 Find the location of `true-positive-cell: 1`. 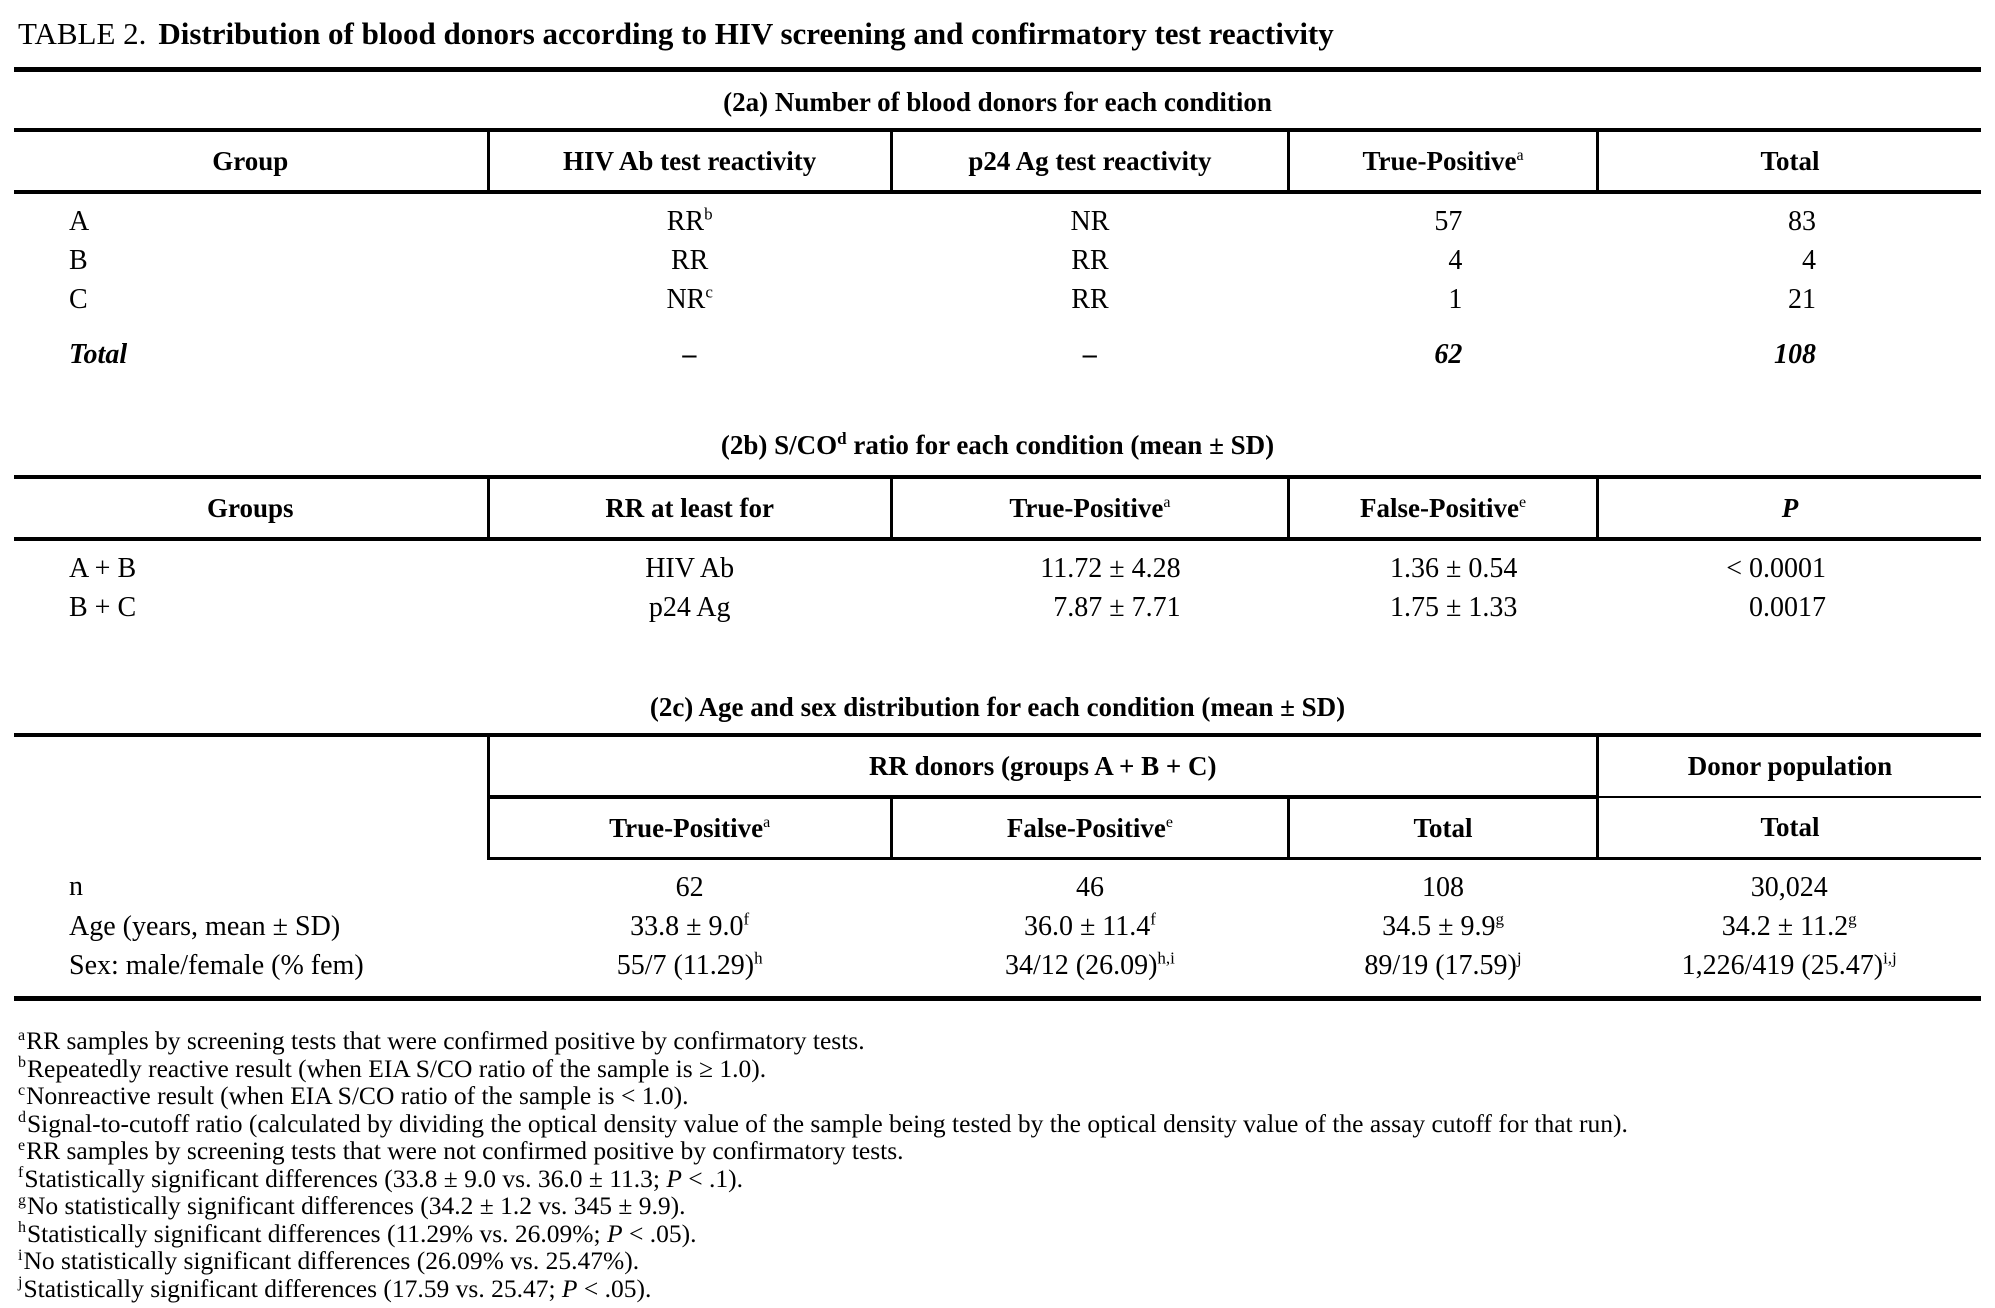

true-positive-cell: 1 is located at coordinates (1455, 299).